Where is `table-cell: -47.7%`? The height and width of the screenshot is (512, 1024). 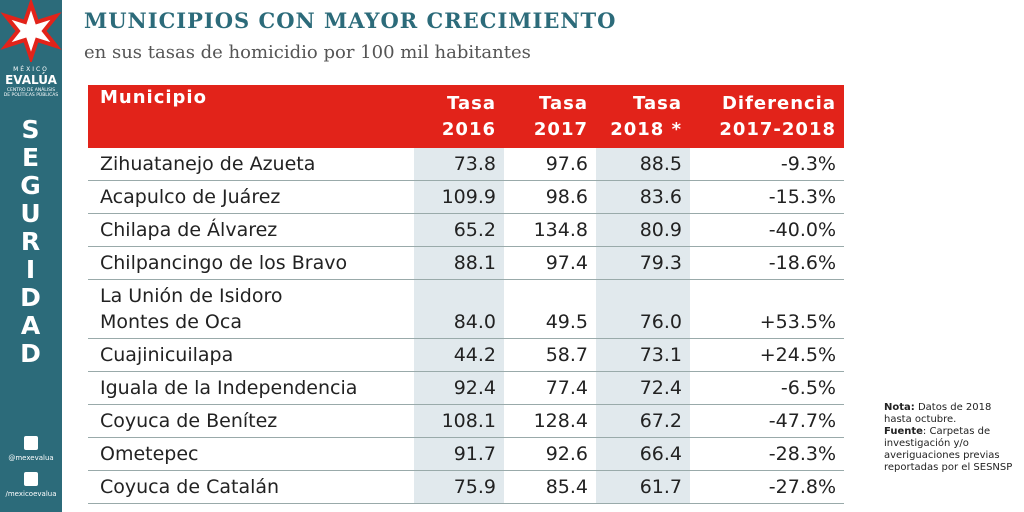 table-cell: -47.7% is located at coordinates (767, 421).